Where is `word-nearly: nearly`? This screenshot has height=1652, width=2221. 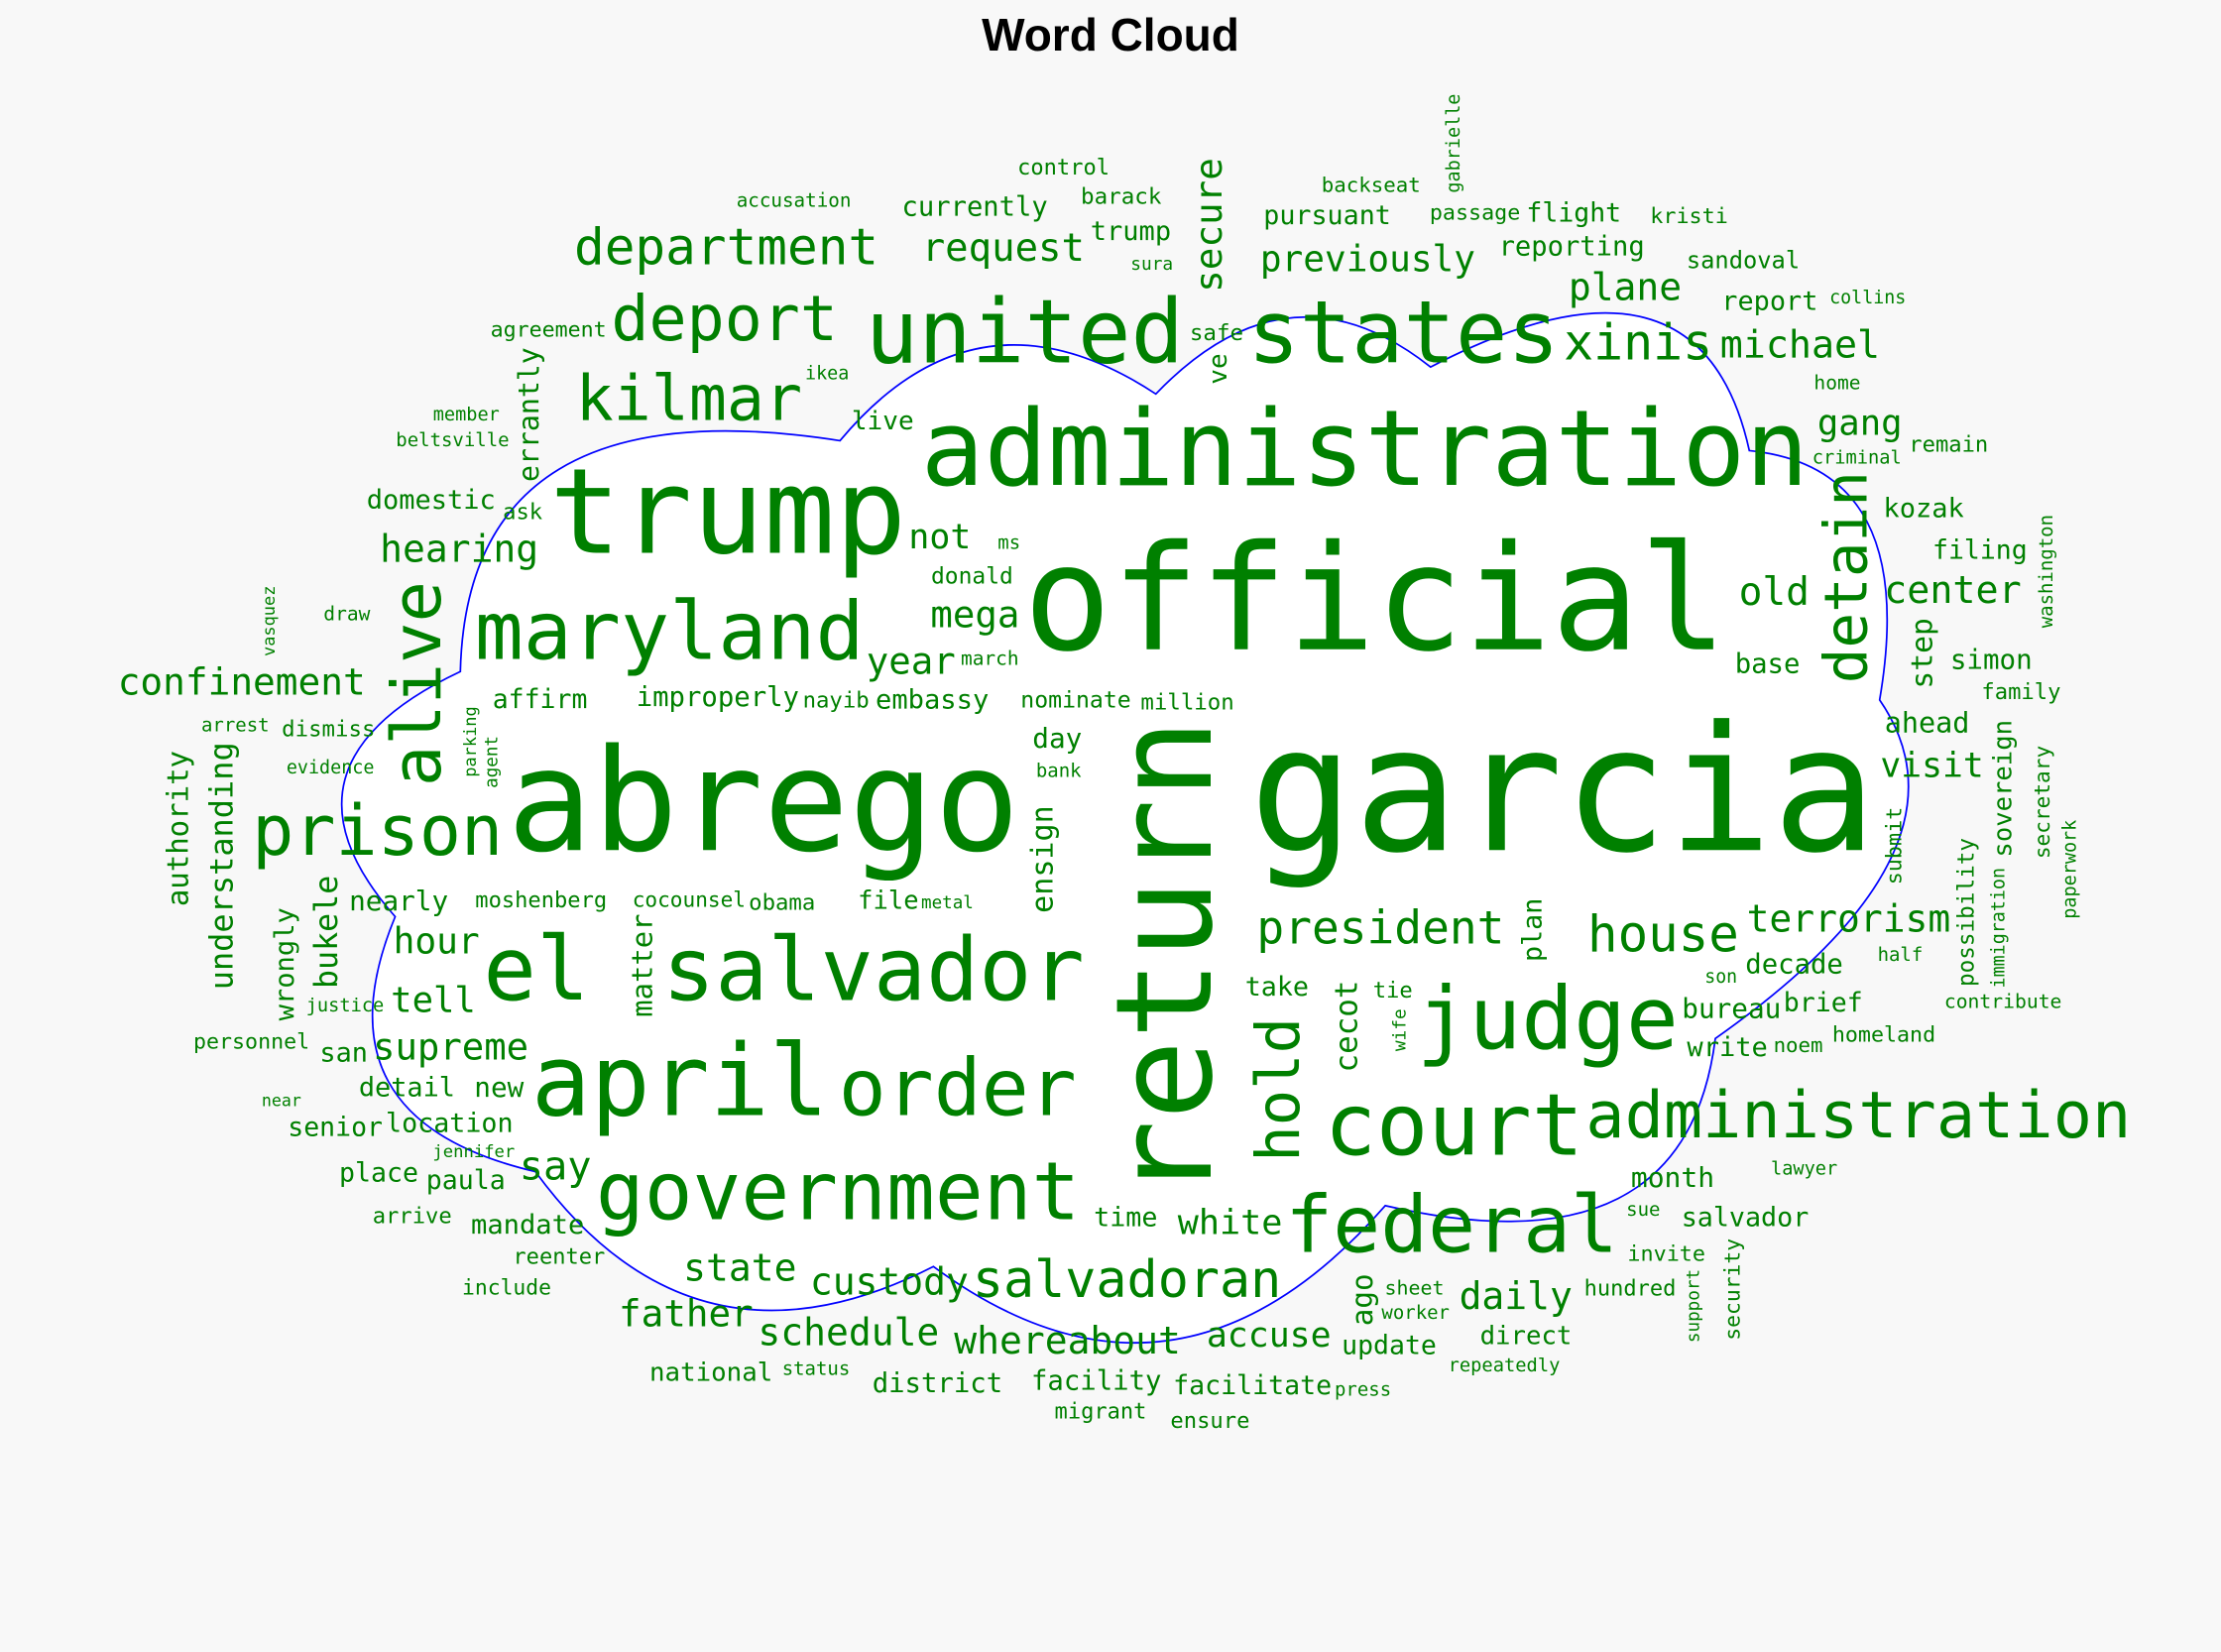 word-nearly: nearly is located at coordinates (398, 901).